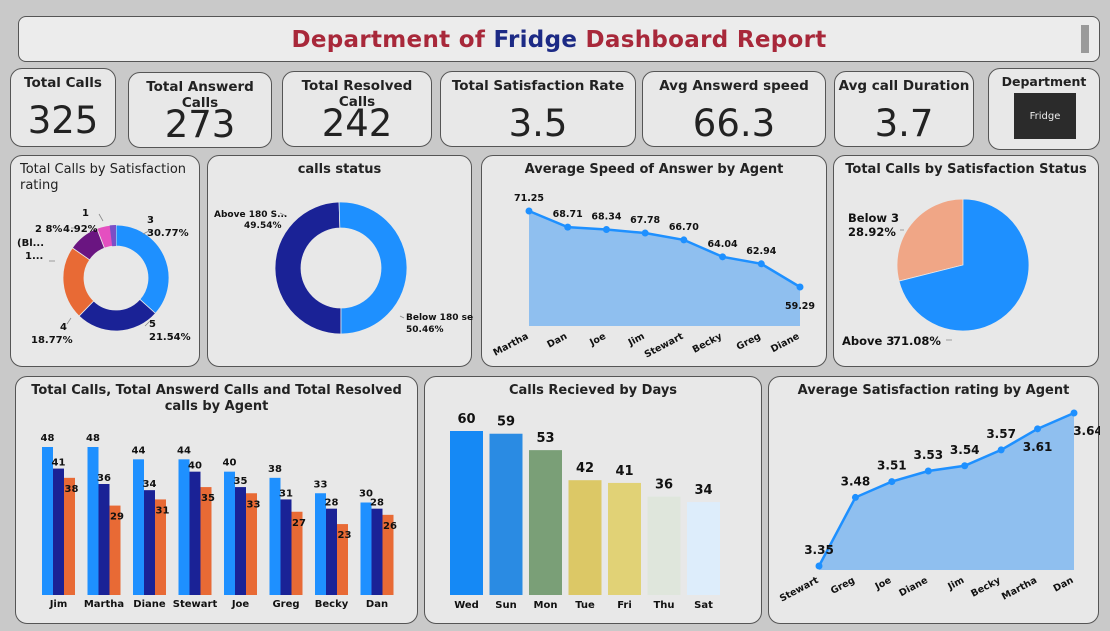  What do you see at coordinates (1045, 116) in the screenshot?
I see `department-option-fridge: Fridge` at bounding box center [1045, 116].